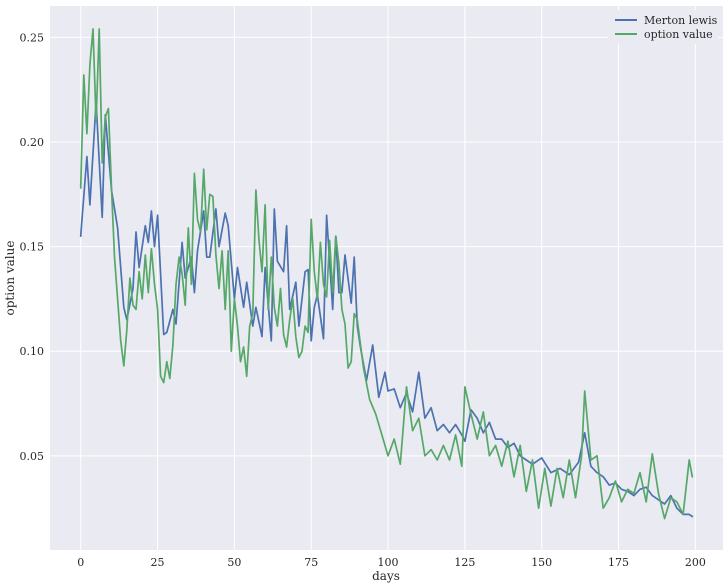 This screenshot has height=588, width=727. I want to click on y-tick-labels: 0.05 0.10 0.15 0.20 0.25, so click(32, 246).